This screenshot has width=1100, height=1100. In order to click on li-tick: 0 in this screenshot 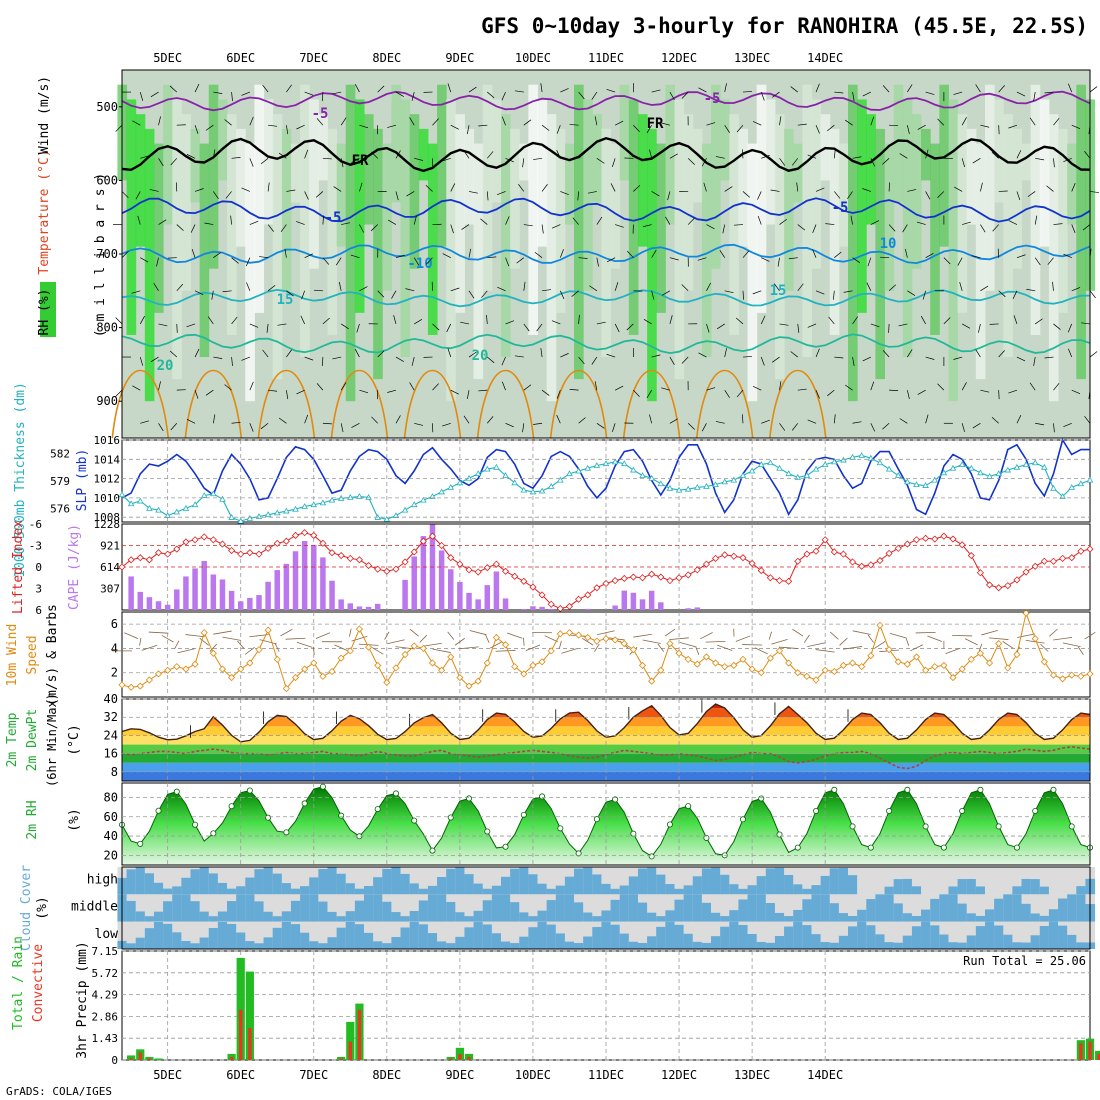, I will do `click(38, 567)`.